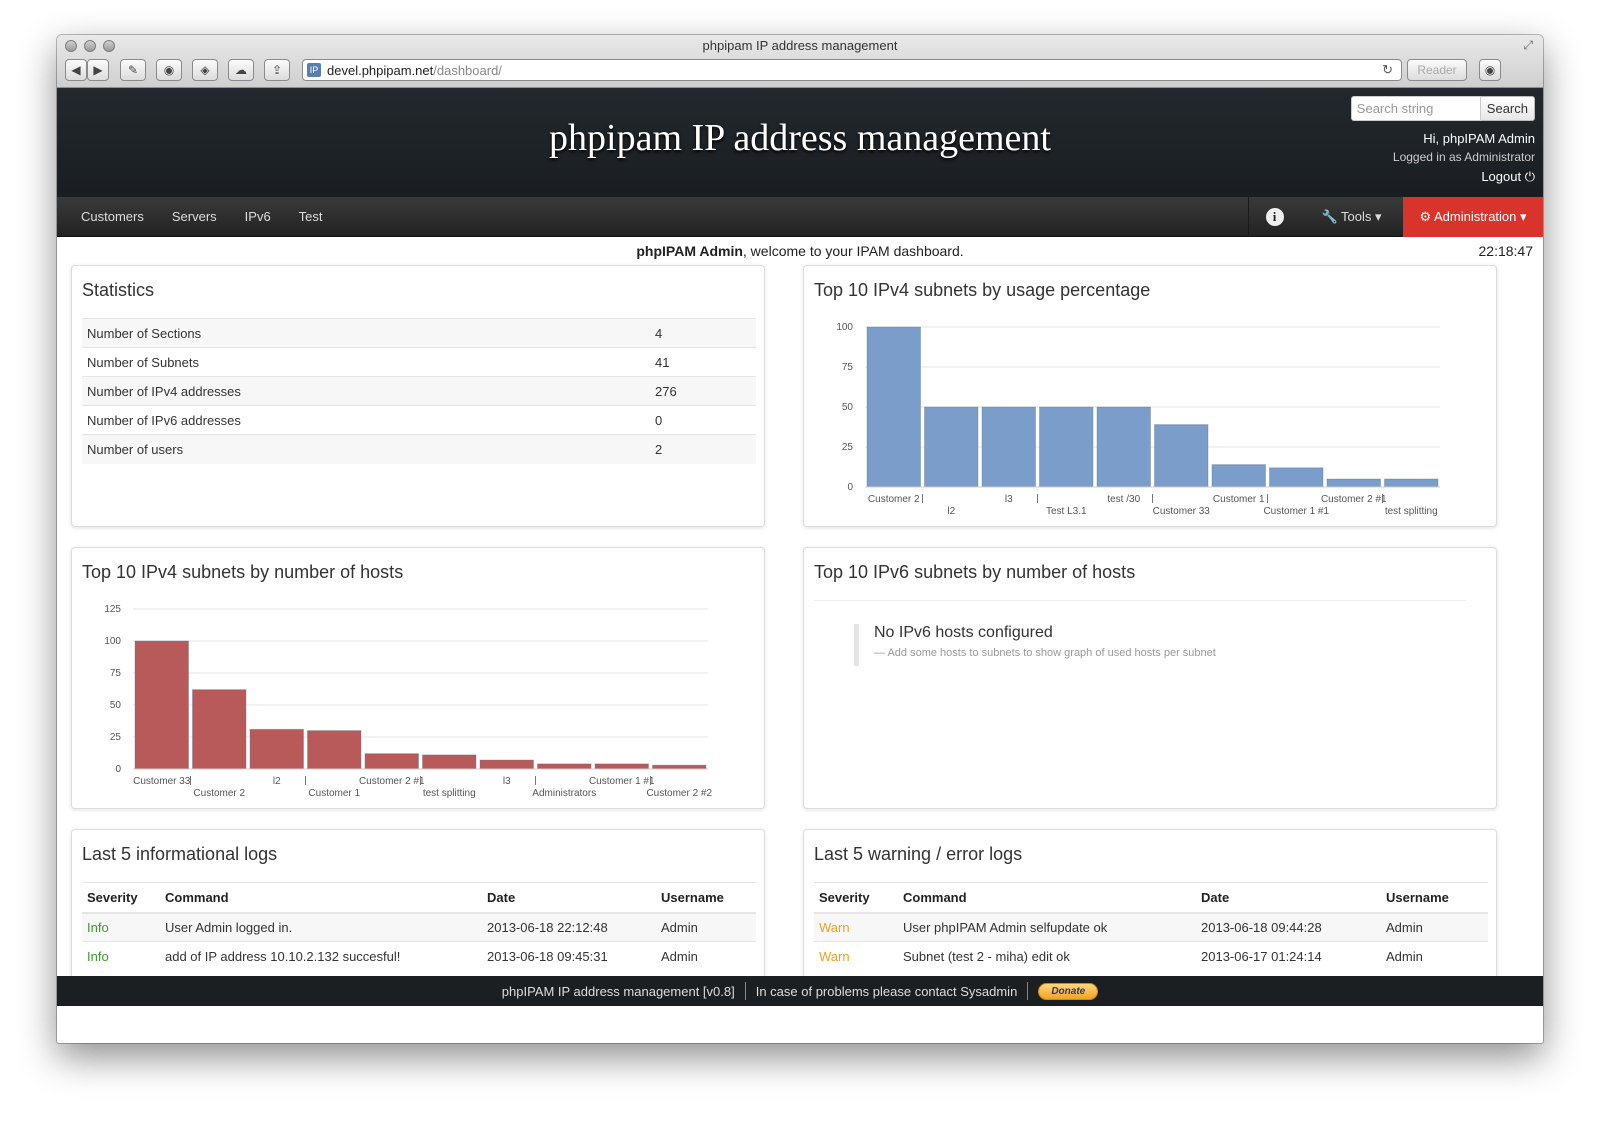 Image resolution: width=1600 pixels, height=1123 pixels. What do you see at coordinates (1473, 217) in the screenshot?
I see `administration-menu: ⚙ Administration ▾` at bounding box center [1473, 217].